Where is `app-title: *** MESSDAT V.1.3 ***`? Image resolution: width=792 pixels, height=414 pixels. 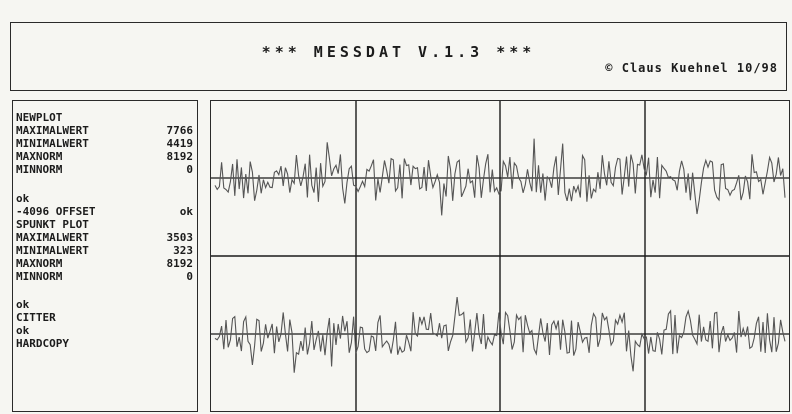
app-title: *** MESSDAT V.1.3 *** is located at coordinates (398, 52).